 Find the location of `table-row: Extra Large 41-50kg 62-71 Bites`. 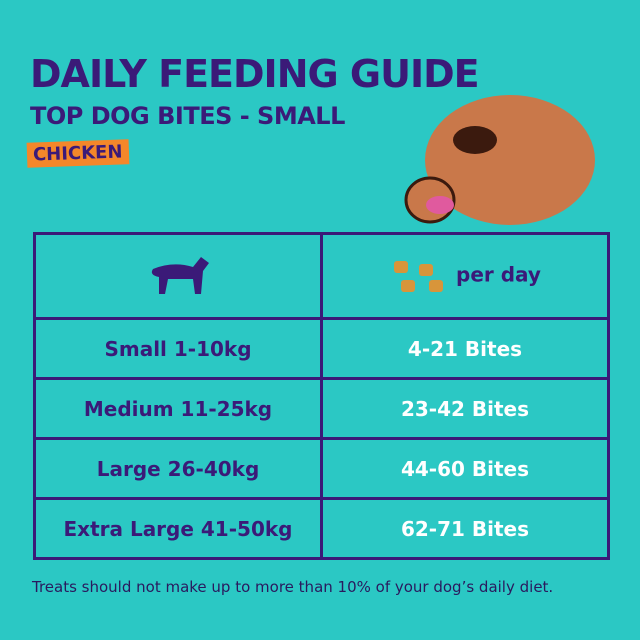

table-row: Extra Large 41-50kg 62-71 Bites is located at coordinates (321, 528).